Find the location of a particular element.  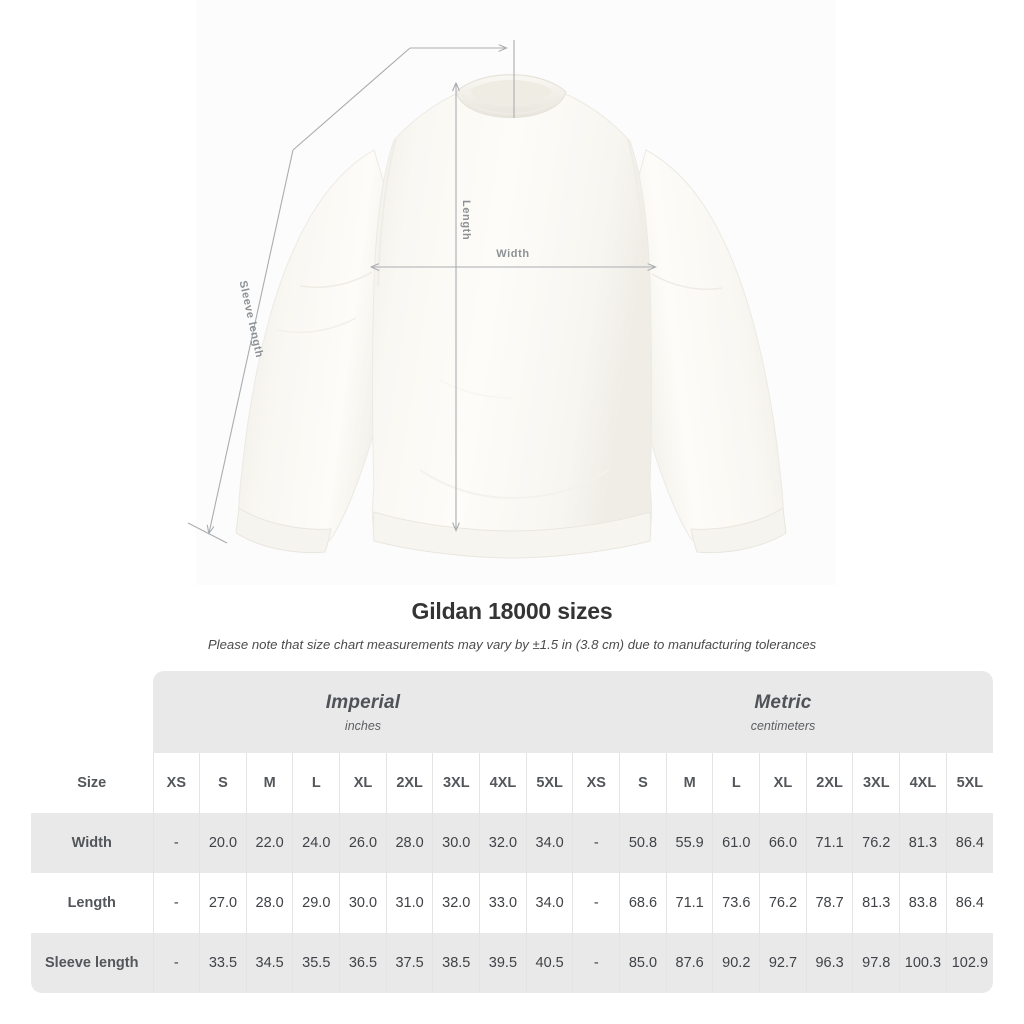

cell-length-metric-3xl: 81.3 is located at coordinates (876, 903).